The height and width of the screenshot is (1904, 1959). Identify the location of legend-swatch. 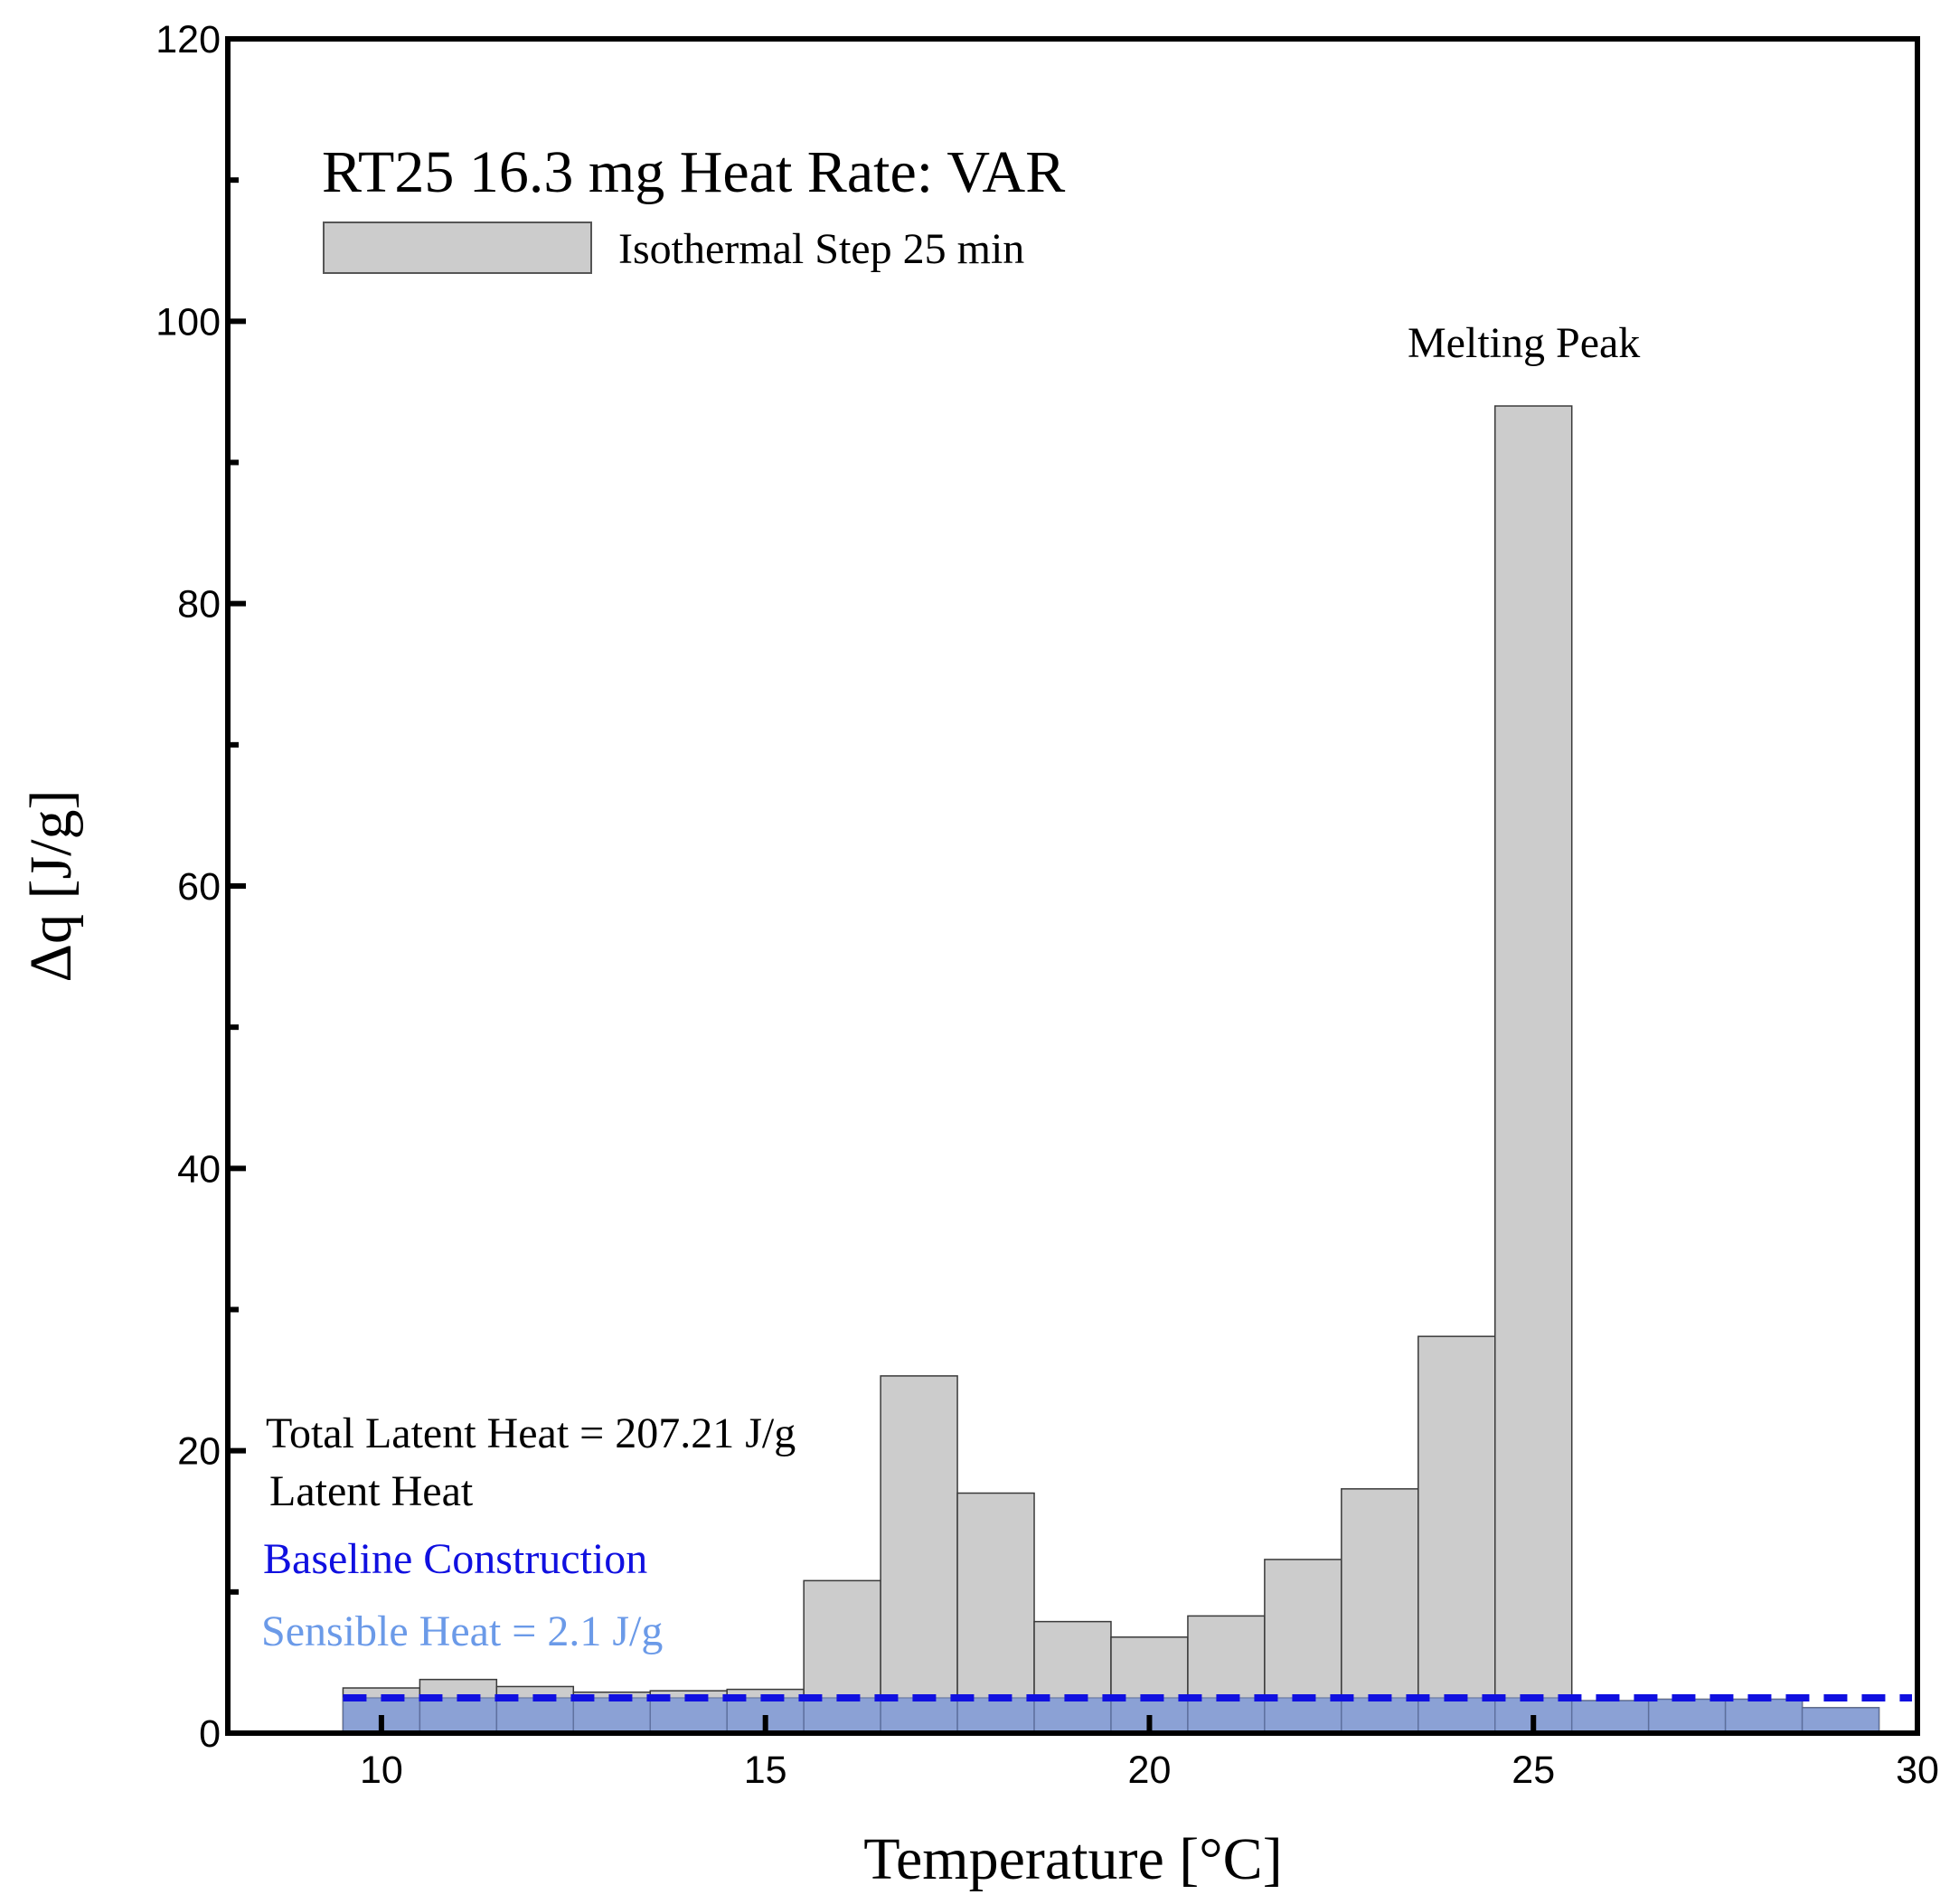
(457, 248).